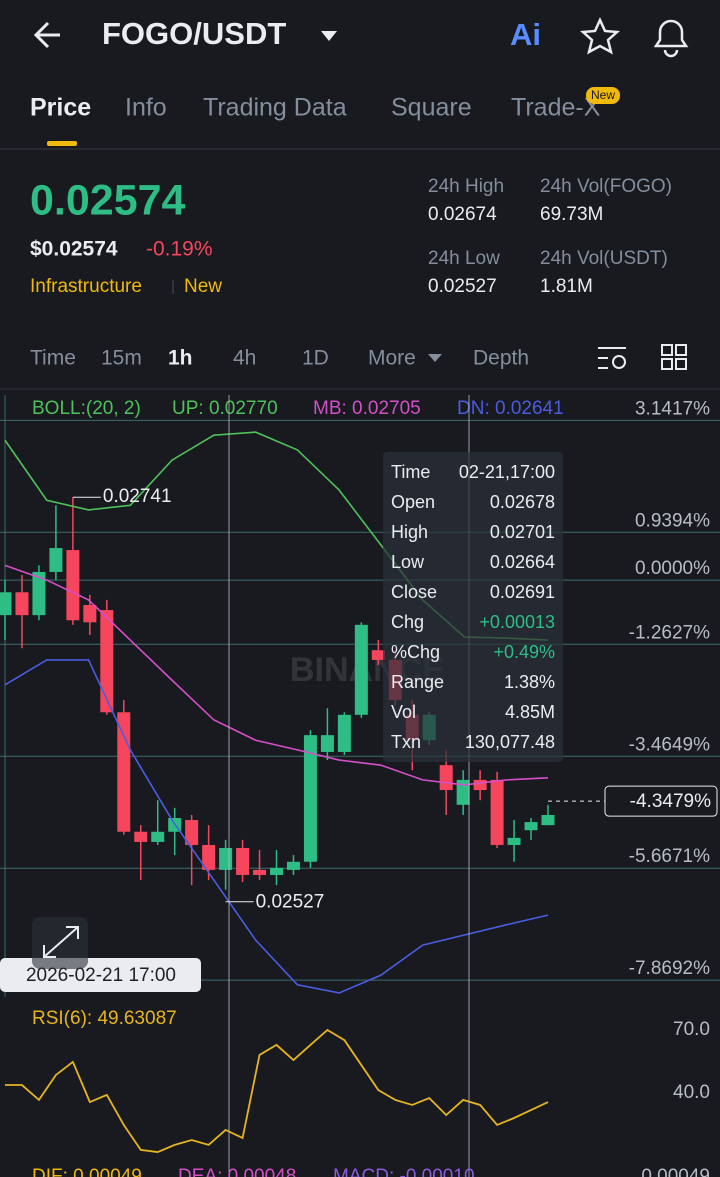  What do you see at coordinates (417, 682) in the screenshot?
I see `tooltip-label: Range` at bounding box center [417, 682].